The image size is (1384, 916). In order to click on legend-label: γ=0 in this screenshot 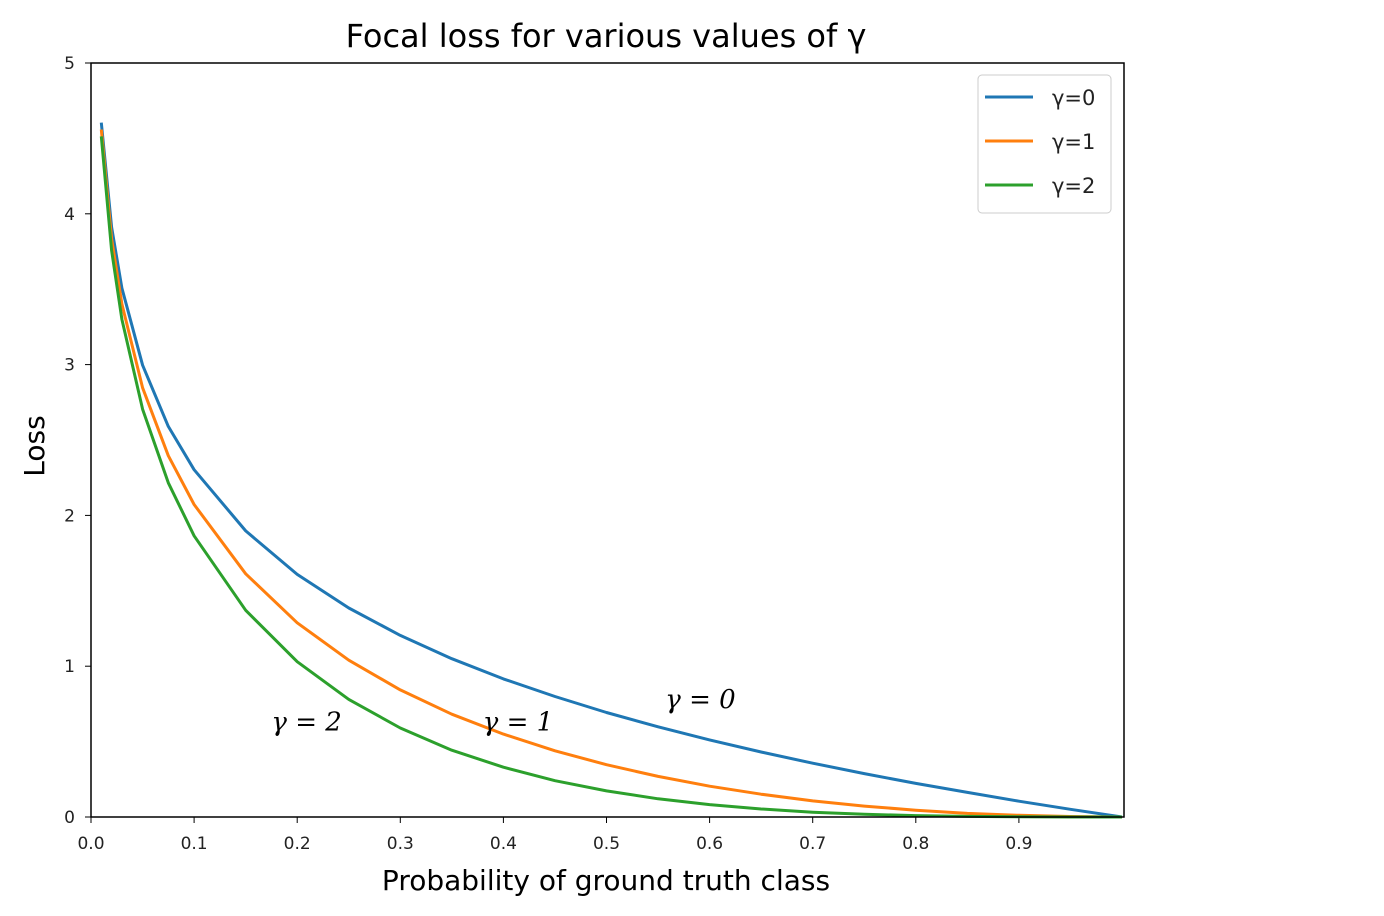, I will do `click(1073, 98)`.